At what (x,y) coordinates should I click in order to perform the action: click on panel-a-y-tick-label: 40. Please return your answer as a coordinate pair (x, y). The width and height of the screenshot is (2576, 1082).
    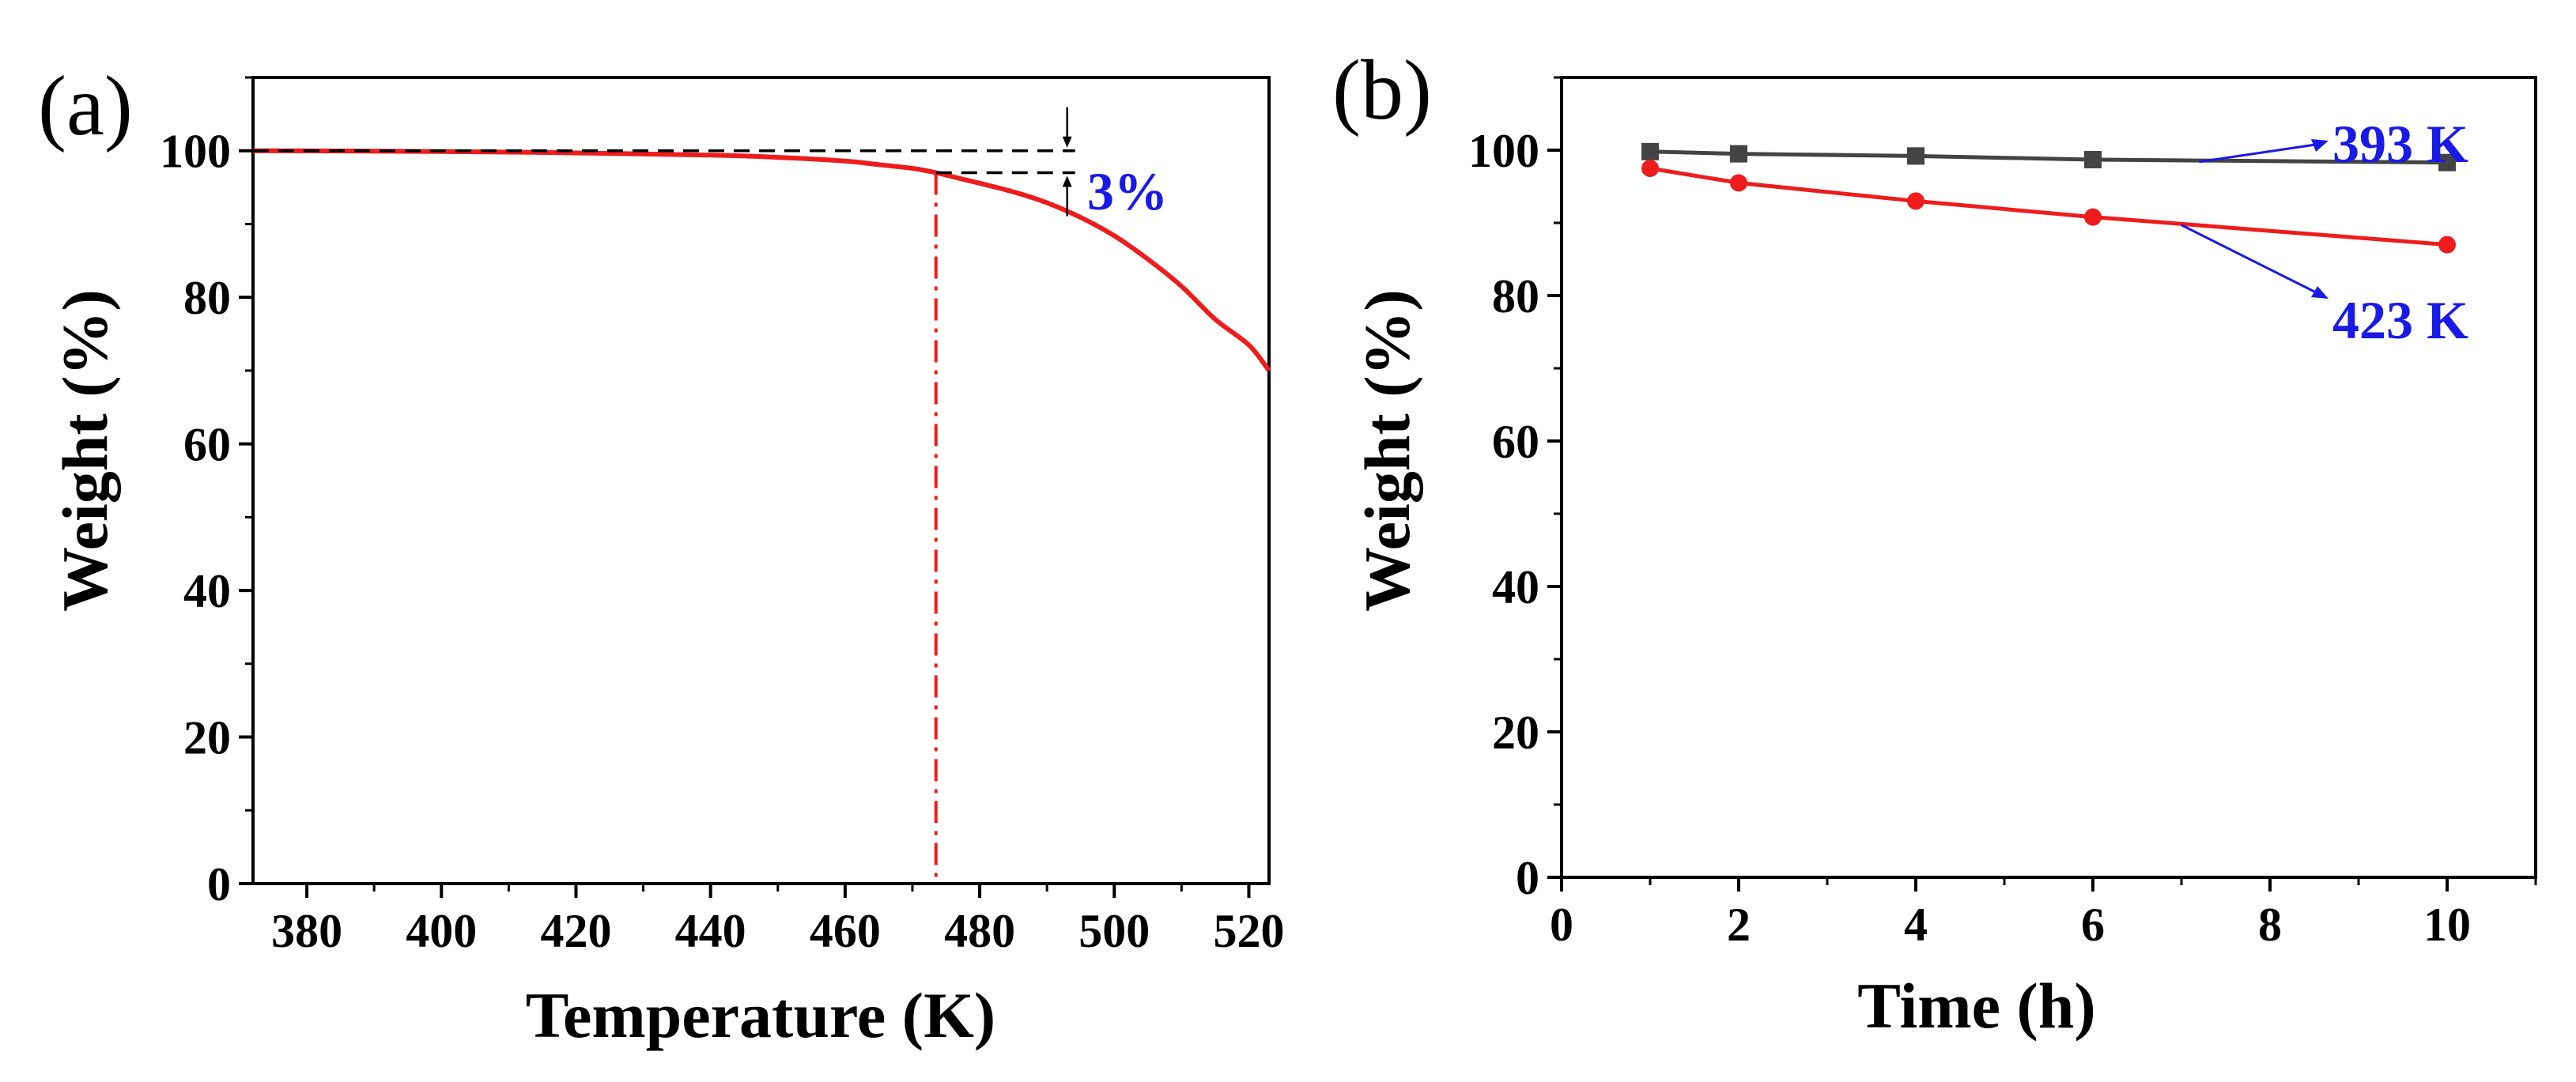
    Looking at the image, I should click on (207, 591).